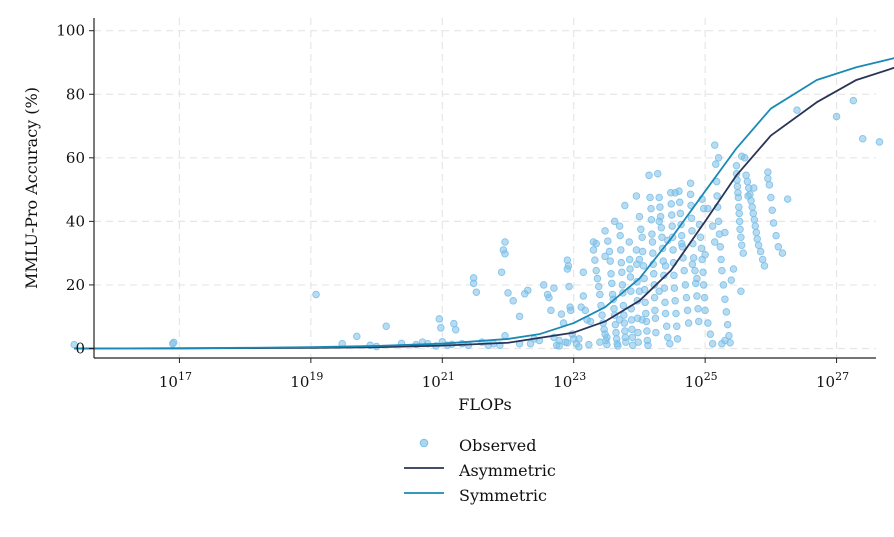 The height and width of the screenshot is (537, 894). I want to click on x-tick-label: 1023, so click(569, 380).